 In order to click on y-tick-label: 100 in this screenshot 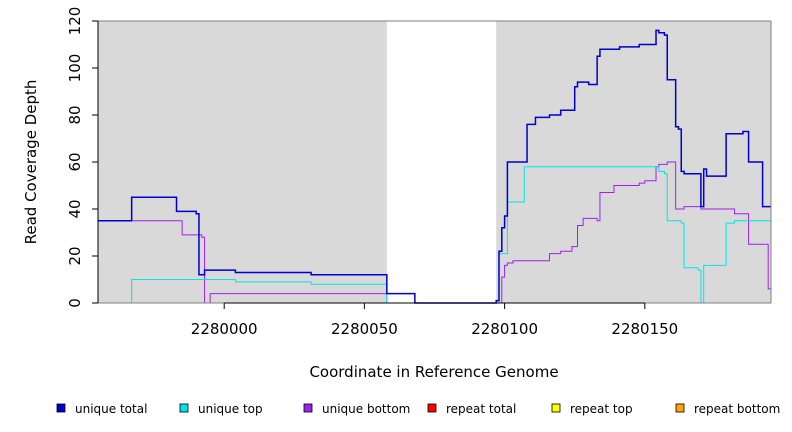, I will do `click(75, 68)`.